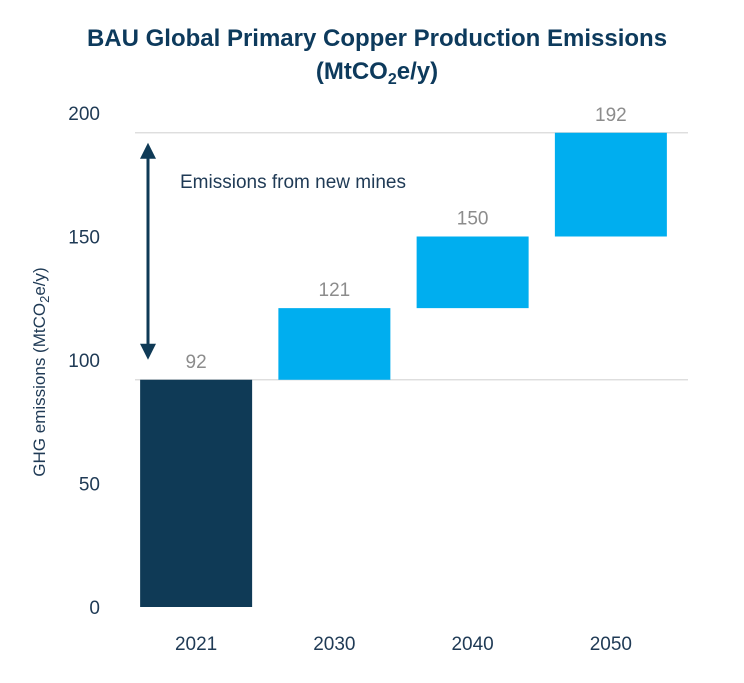 The height and width of the screenshot is (683, 744). Describe the element at coordinates (84, 238) in the screenshot. I see `y-tick-label: 150` at that location.